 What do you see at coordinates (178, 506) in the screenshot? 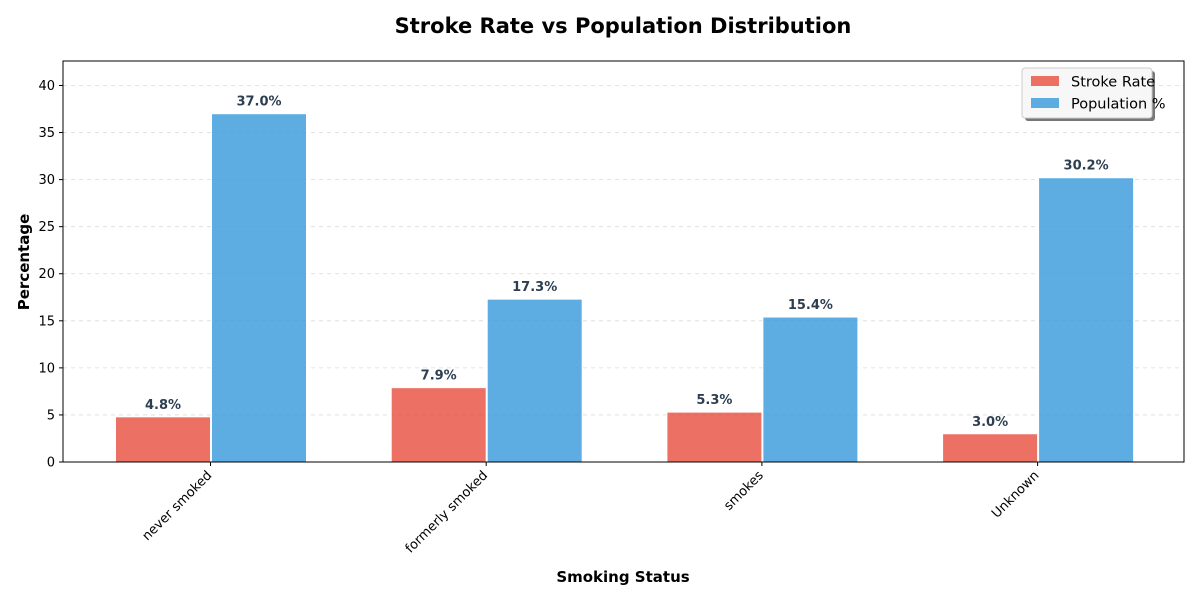
I see `x-tick-label: never smoked` at bounding box center [178, 506].